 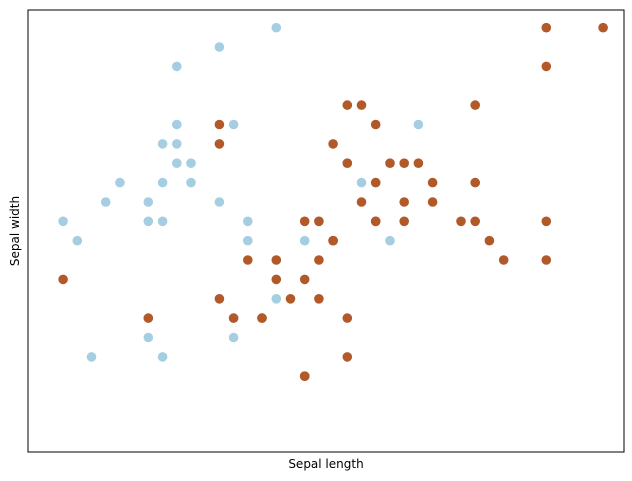 I want to click on x-axis-label: Sepal length, so click(x=325, y=464).